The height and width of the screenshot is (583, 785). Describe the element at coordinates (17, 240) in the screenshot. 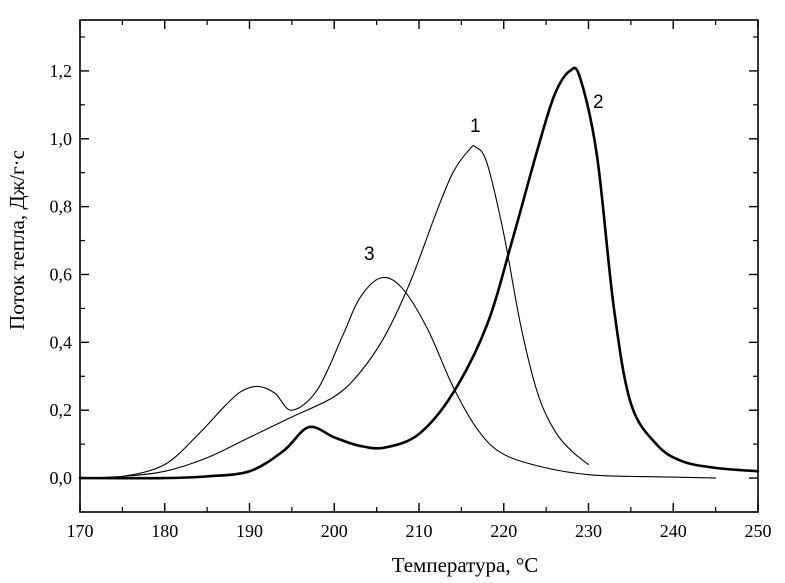

I see `y-axis-title: Поток тепла, Дж/г·с` at that location.